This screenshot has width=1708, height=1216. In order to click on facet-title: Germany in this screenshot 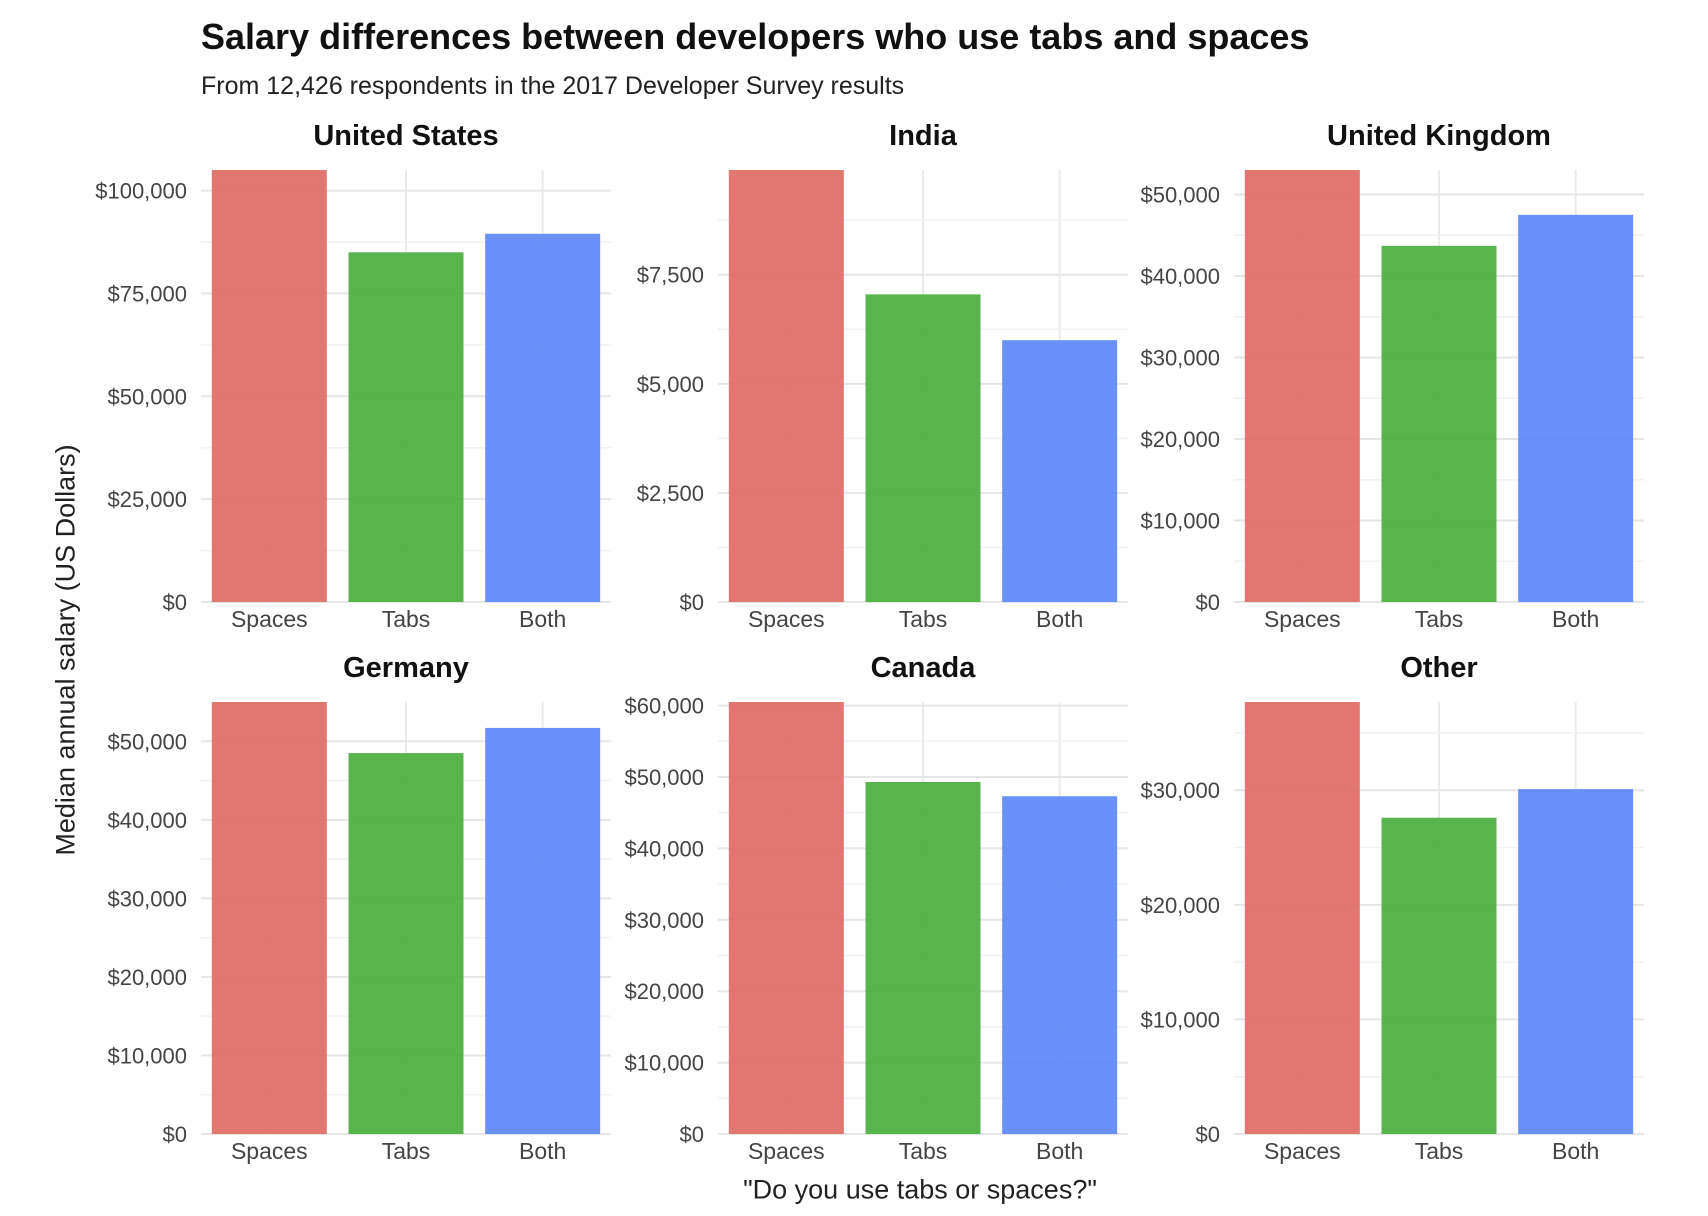, I will do `click(406, 668)`.